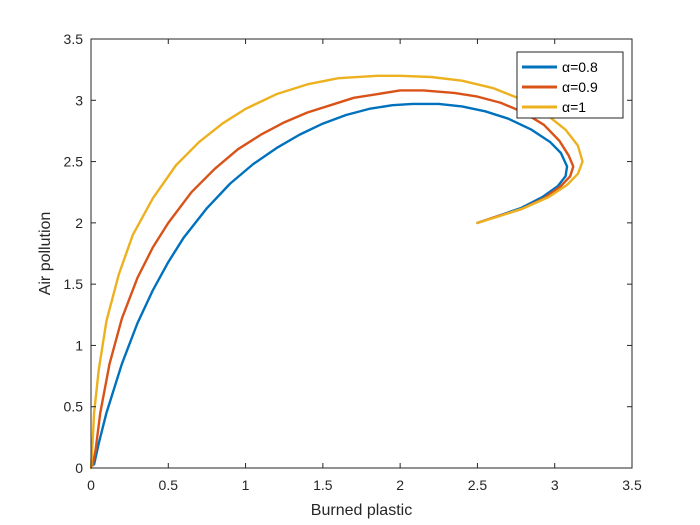 The image size is (700, 525). I want to click on y-tick-label: 2.5, so click(74, 162).